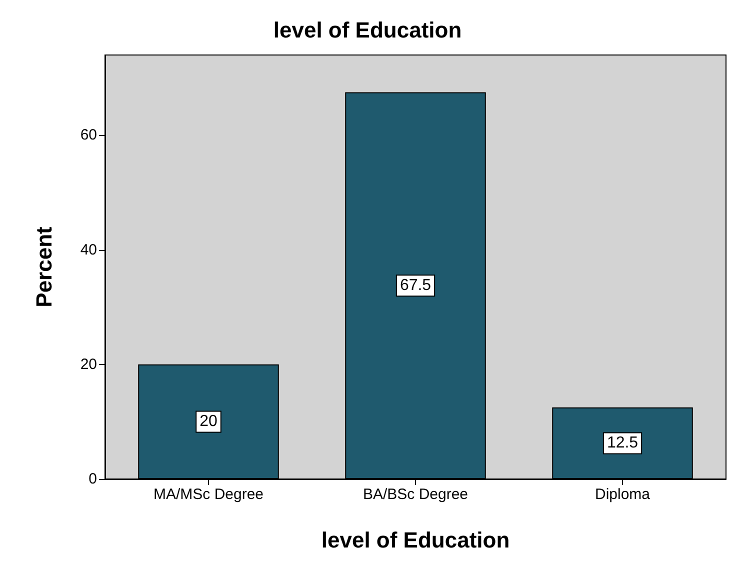 The width and height of the screenshot is (735, 577). What do you see at coordinates (367, 30) in the screenshot?
I see `chart-title: level of Education` at bounding box center [367, 30].